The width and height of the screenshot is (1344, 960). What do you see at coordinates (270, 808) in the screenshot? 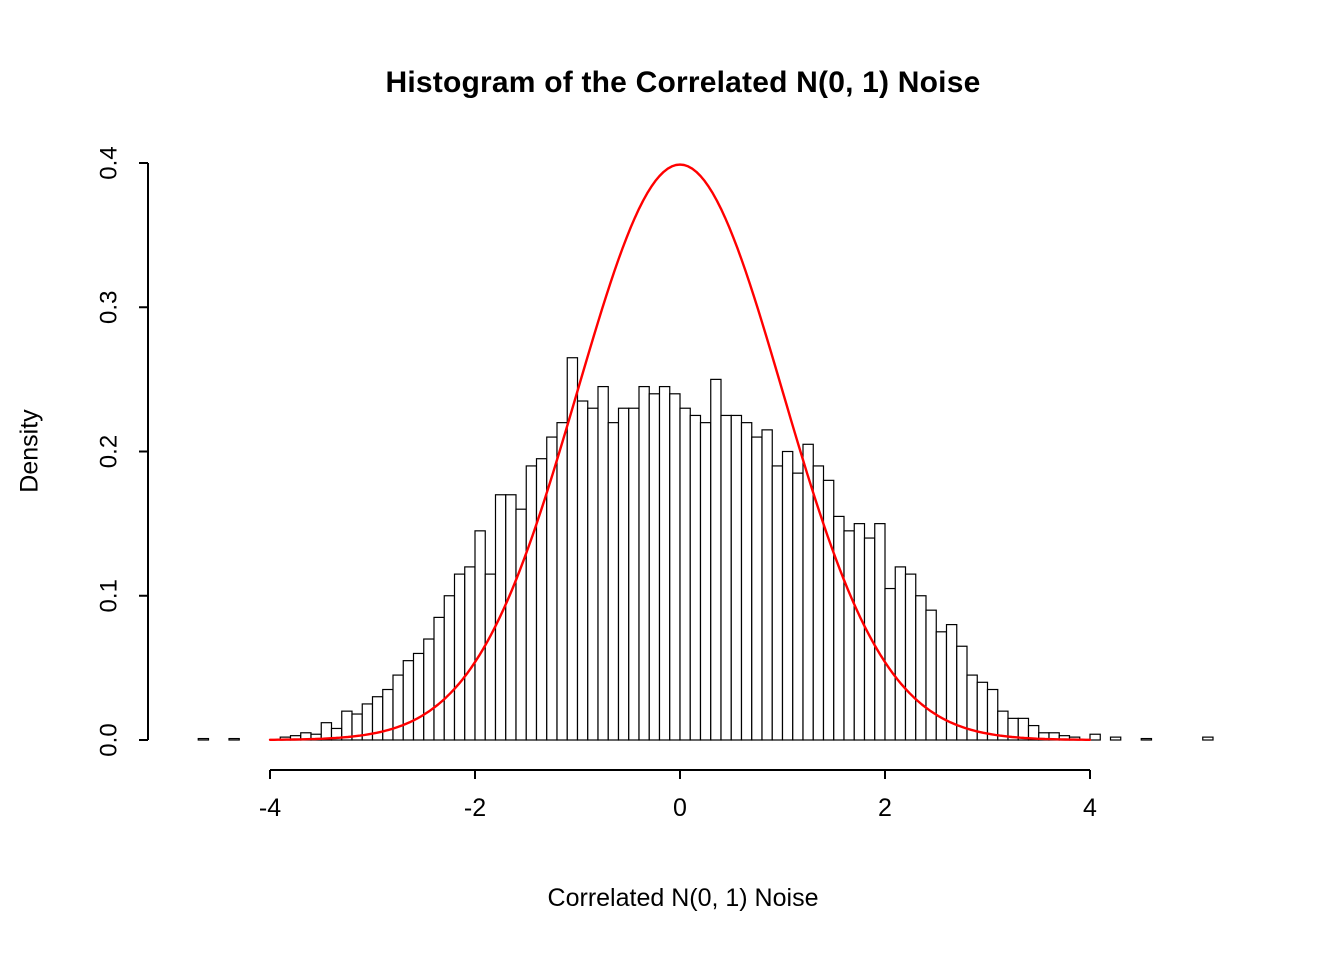
I see `x-tick-label: -4` at bounding box center [270, 808].